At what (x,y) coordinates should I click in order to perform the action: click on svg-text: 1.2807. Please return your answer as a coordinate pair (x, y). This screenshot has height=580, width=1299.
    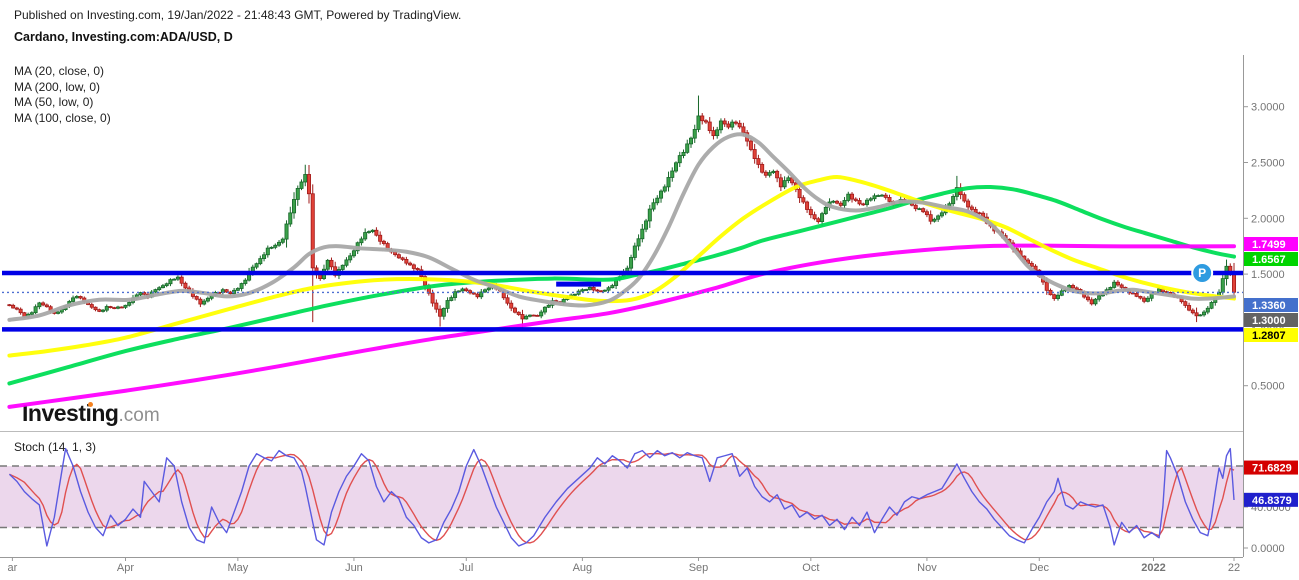
    Looking at the image, I should click on (1269, 336).